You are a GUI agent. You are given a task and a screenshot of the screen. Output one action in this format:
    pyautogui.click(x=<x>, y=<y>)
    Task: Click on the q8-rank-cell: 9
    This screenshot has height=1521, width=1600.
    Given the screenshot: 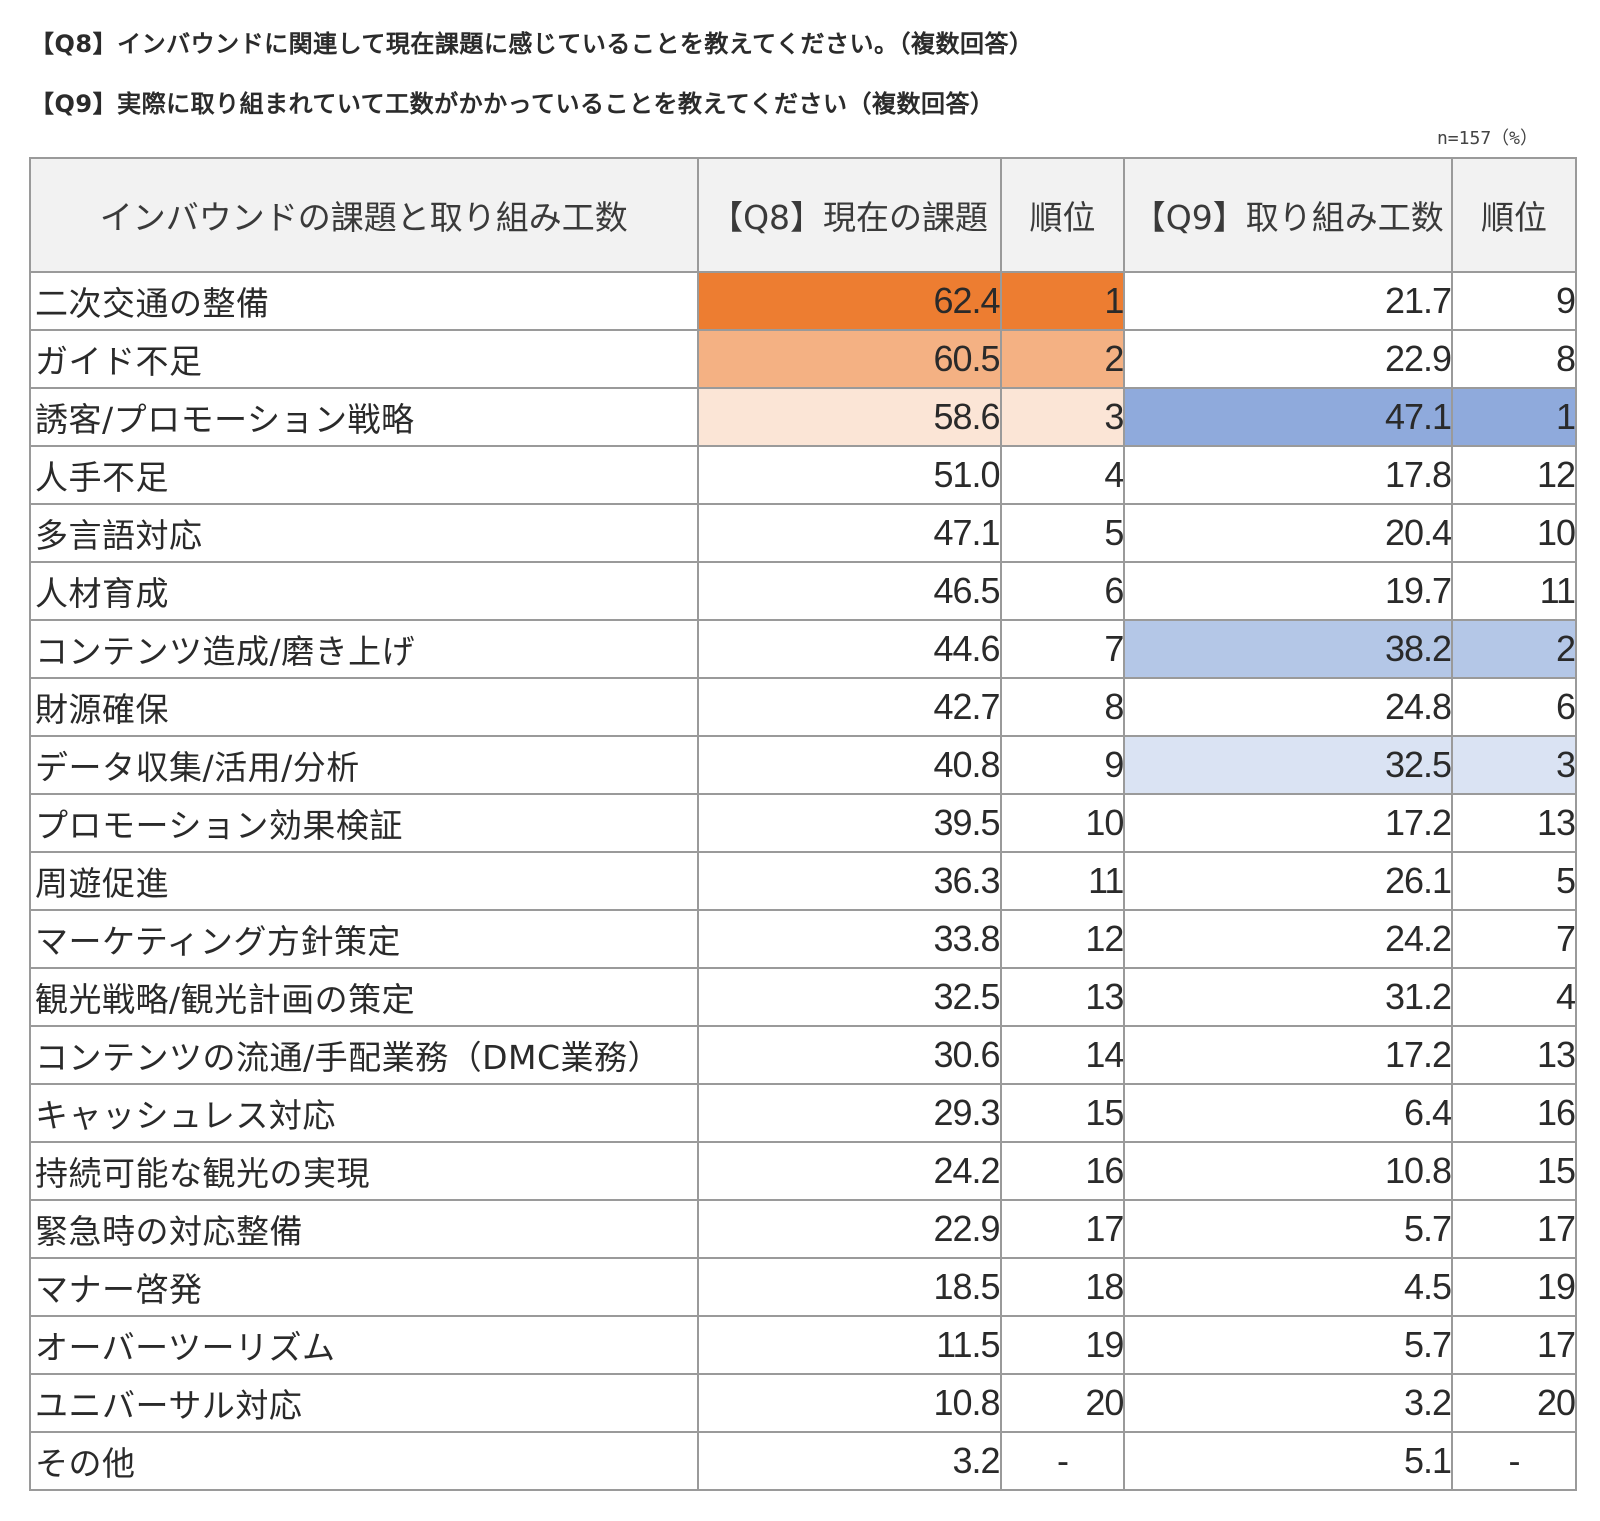 What is the action you would take?
    pyautogui.click(x=1062, y=765)
    